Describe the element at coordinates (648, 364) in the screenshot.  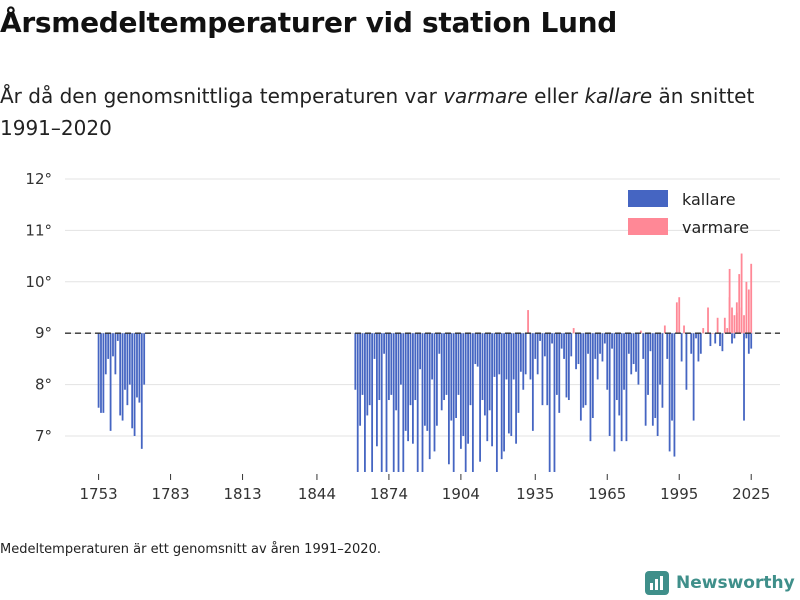
I see `bar-1982` at that location.